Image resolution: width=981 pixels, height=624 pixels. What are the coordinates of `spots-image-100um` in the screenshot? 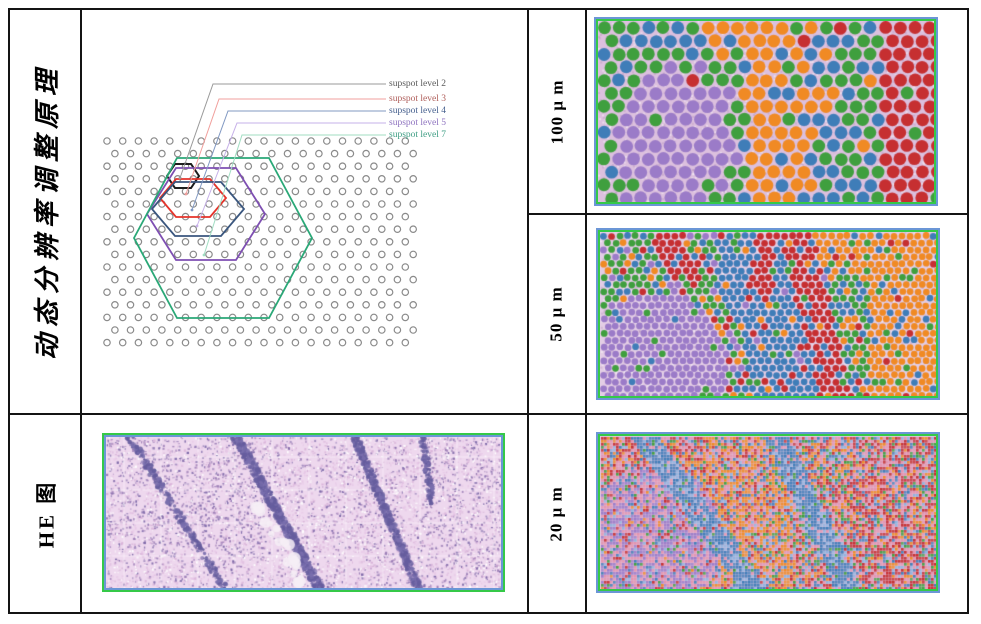 It's located at (766, 111).